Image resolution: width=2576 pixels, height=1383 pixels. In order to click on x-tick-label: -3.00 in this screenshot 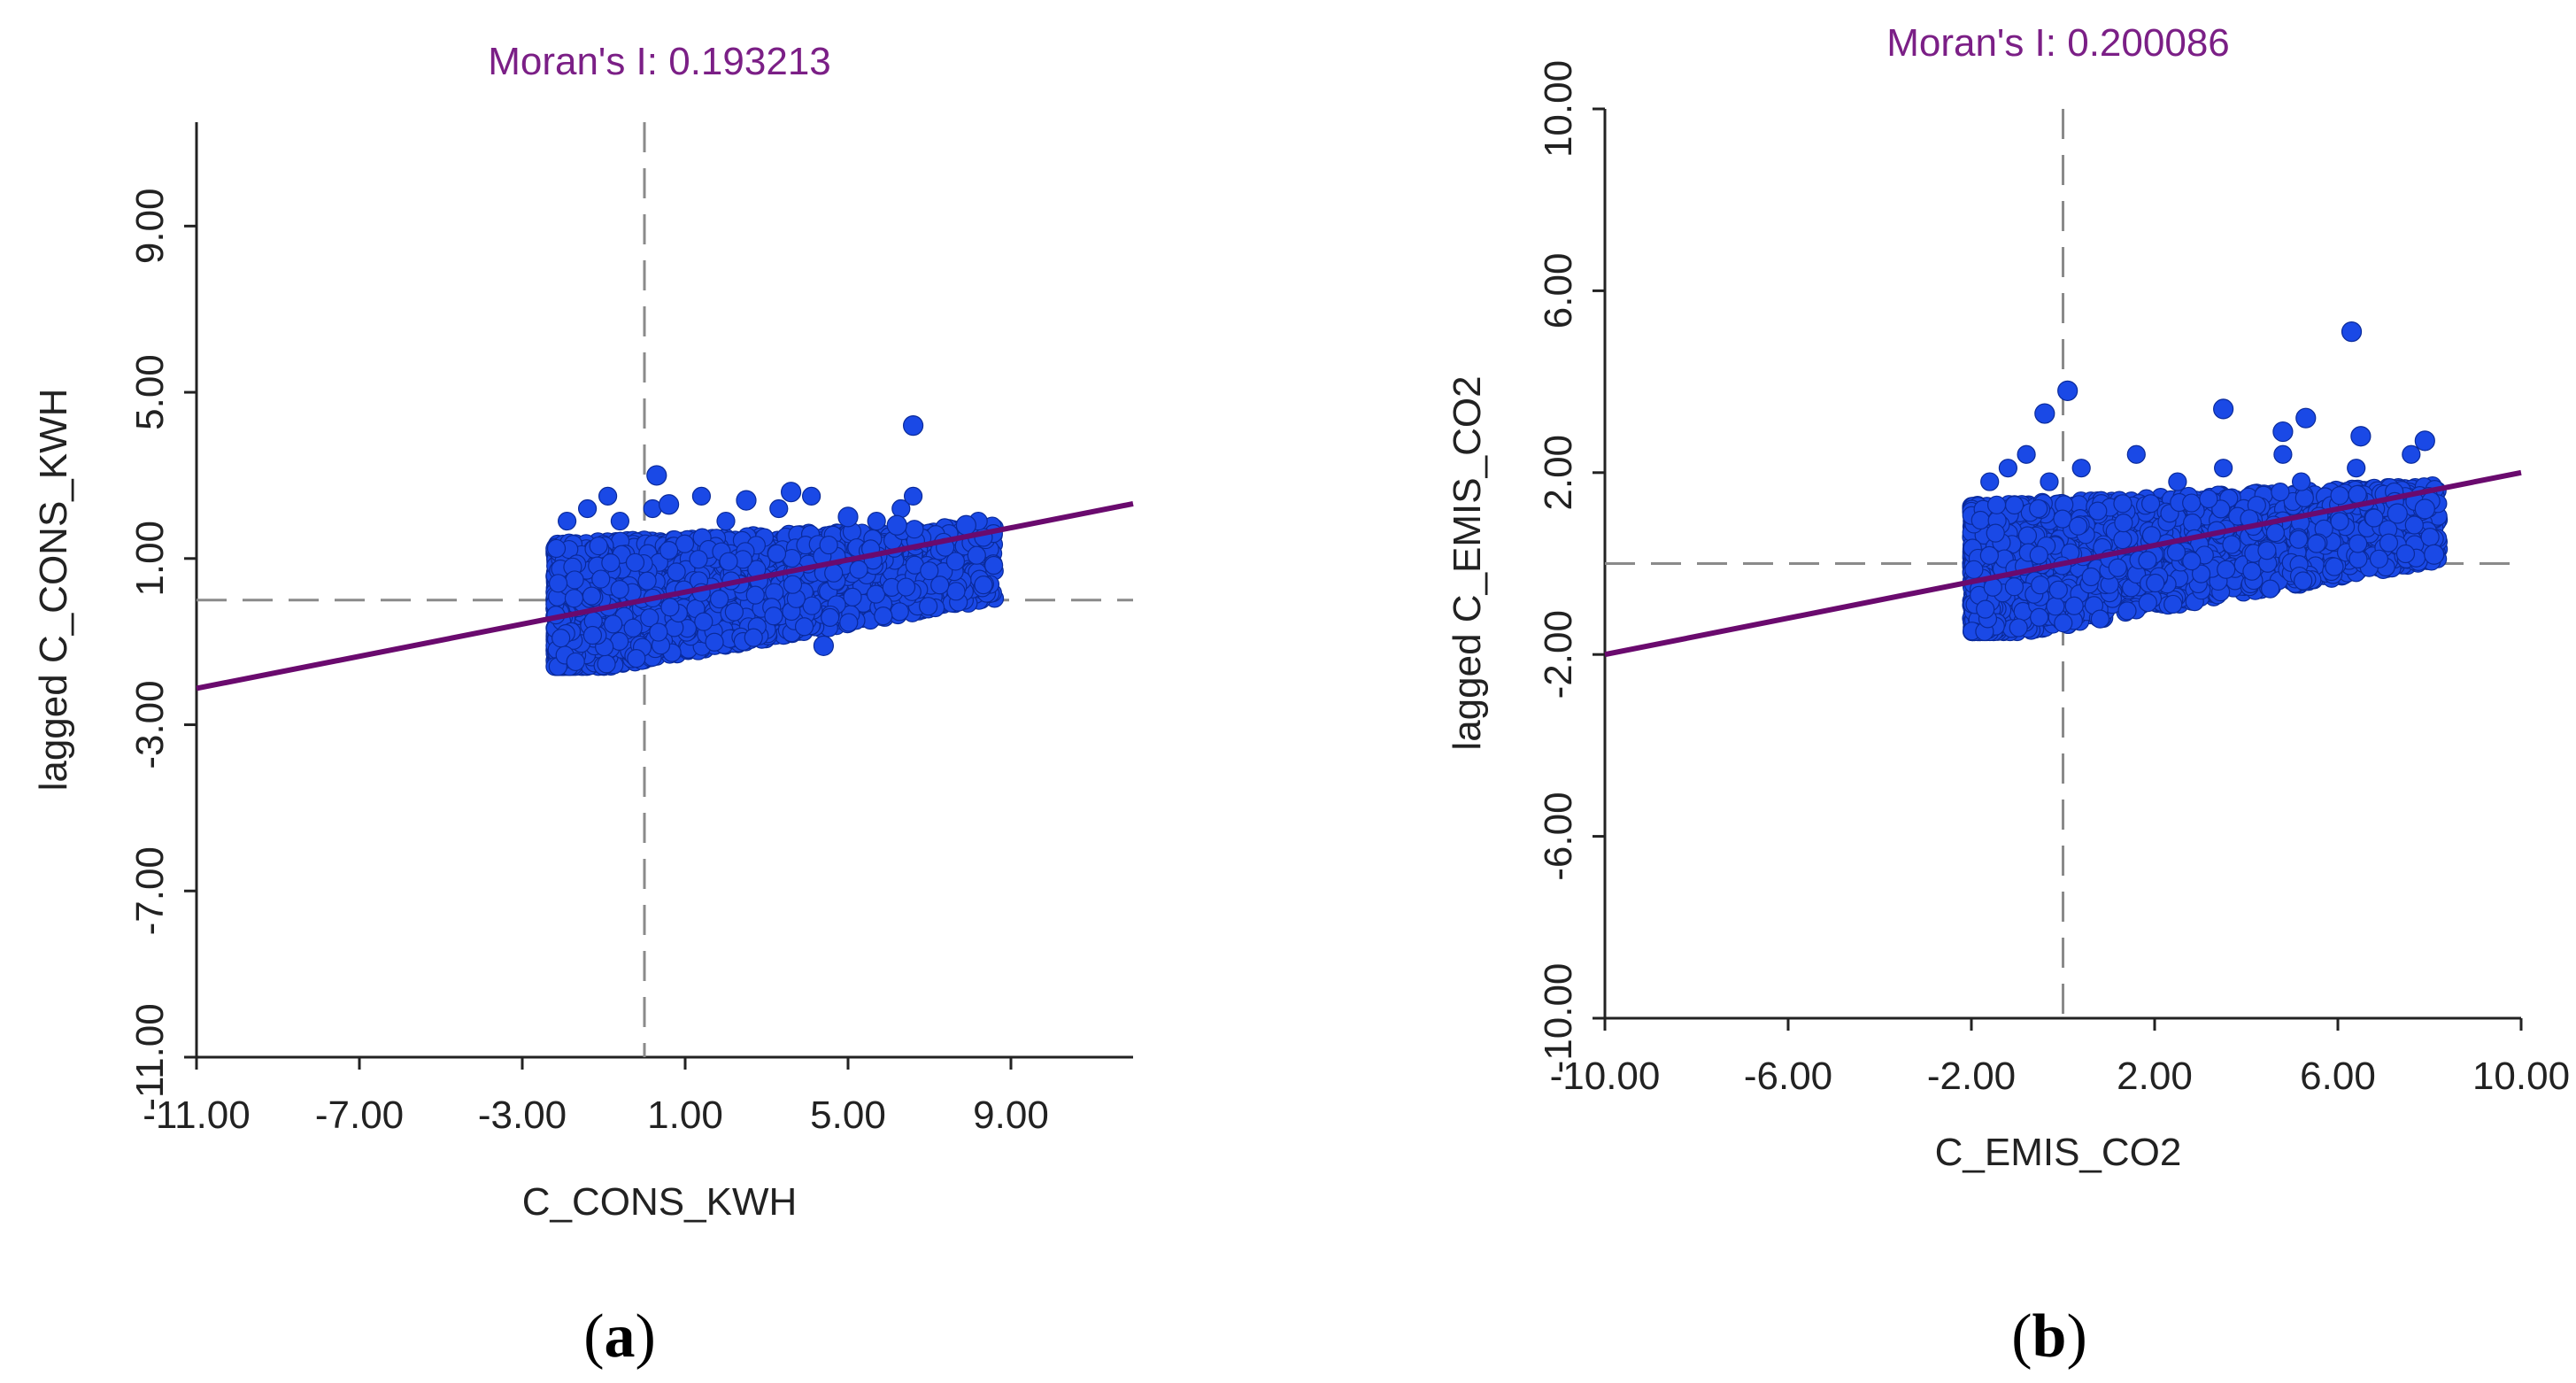, I will do `click(522, 1115)`.